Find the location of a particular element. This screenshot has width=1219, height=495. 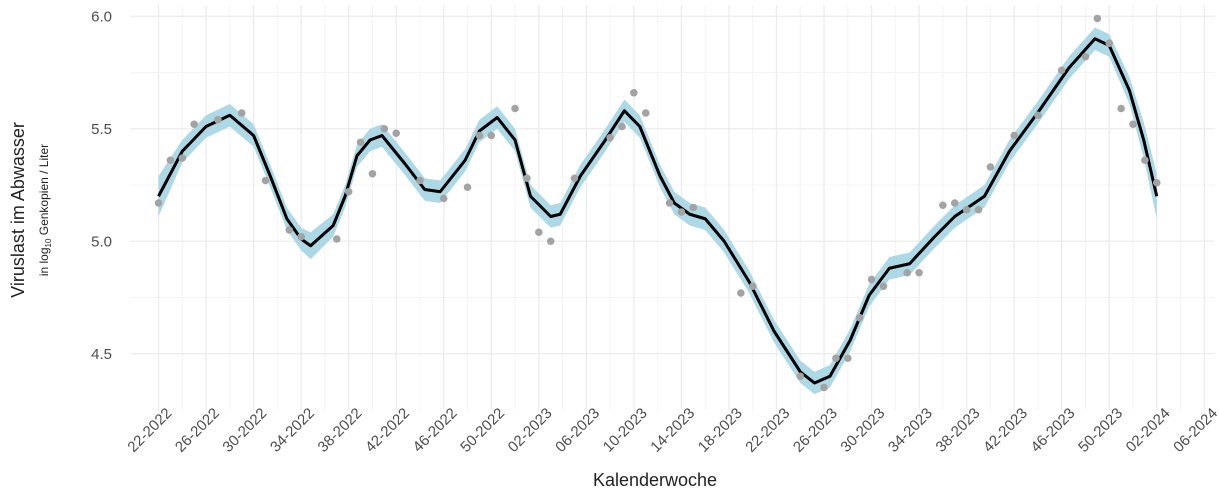

x-tick-label: 38-2022 is located at coordinates (340, 430).